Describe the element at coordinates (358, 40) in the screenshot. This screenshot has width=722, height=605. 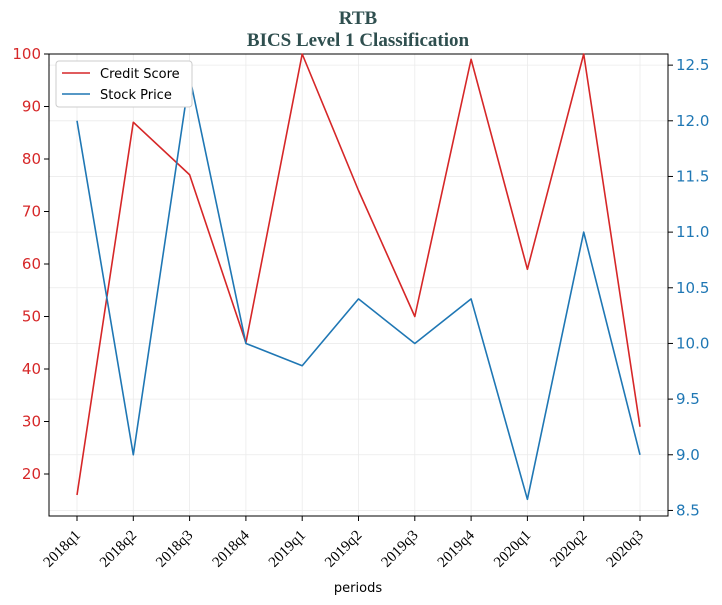
I see `chart-subtitle: BICS Level 1 Classification` at that location.